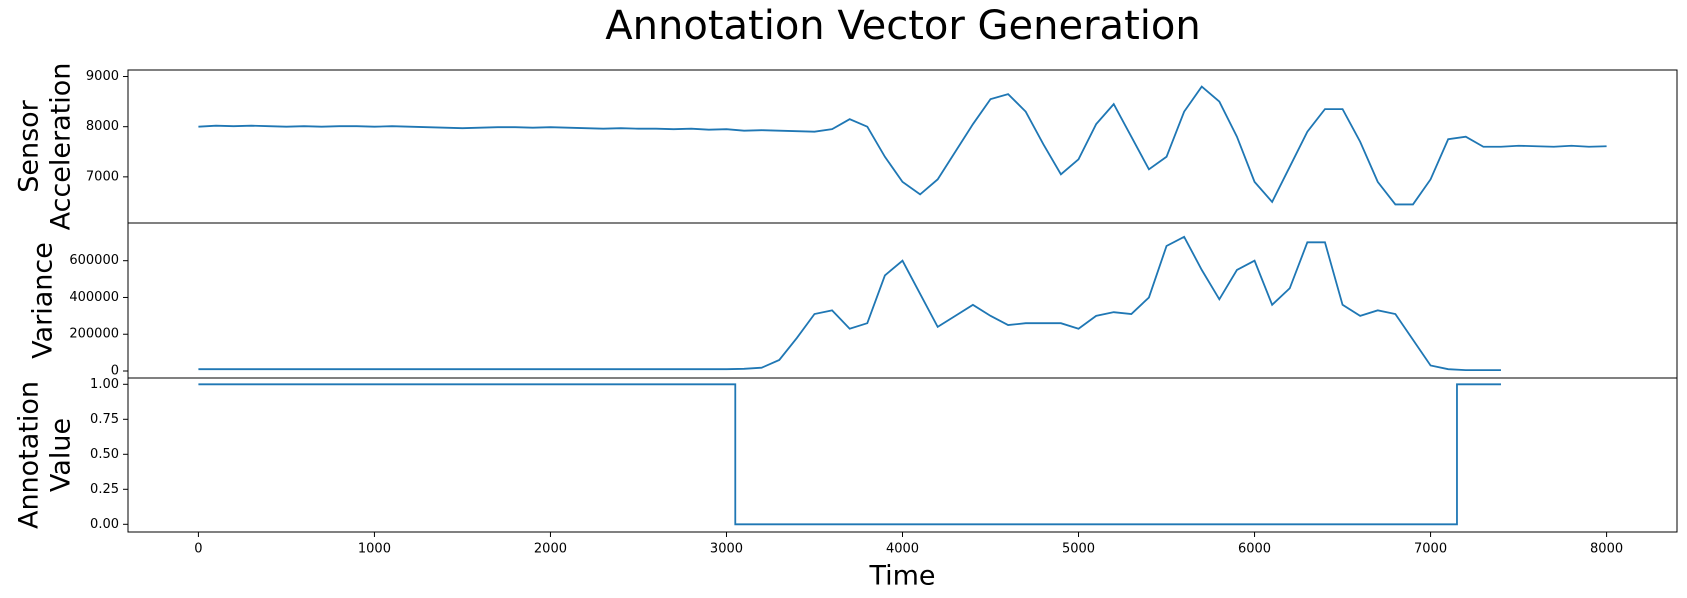  I want to click on x-tick-label: 5000, so click(1078, 549).